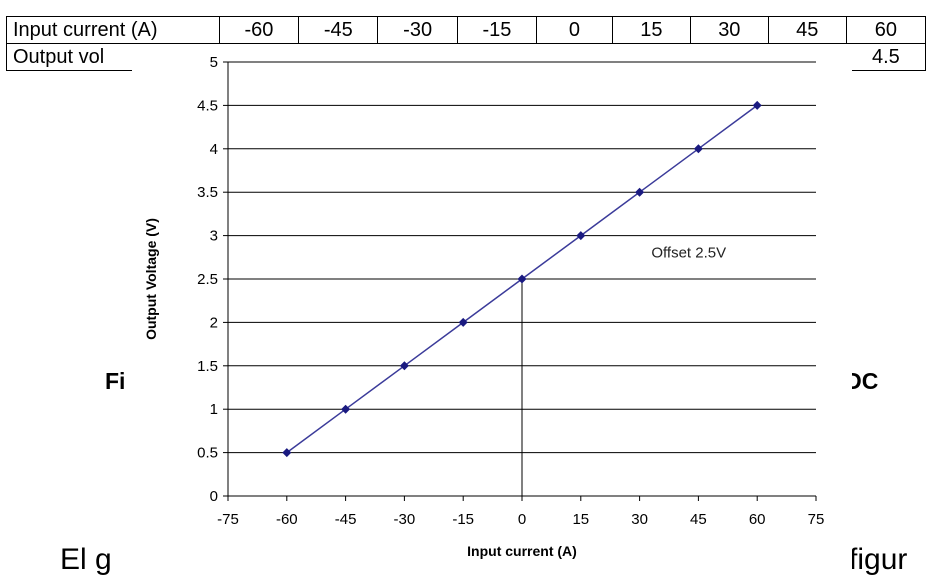 The width and height of the screenshot is (926, 577). I want to click on x-tick-label: 60, so click(757, 519).